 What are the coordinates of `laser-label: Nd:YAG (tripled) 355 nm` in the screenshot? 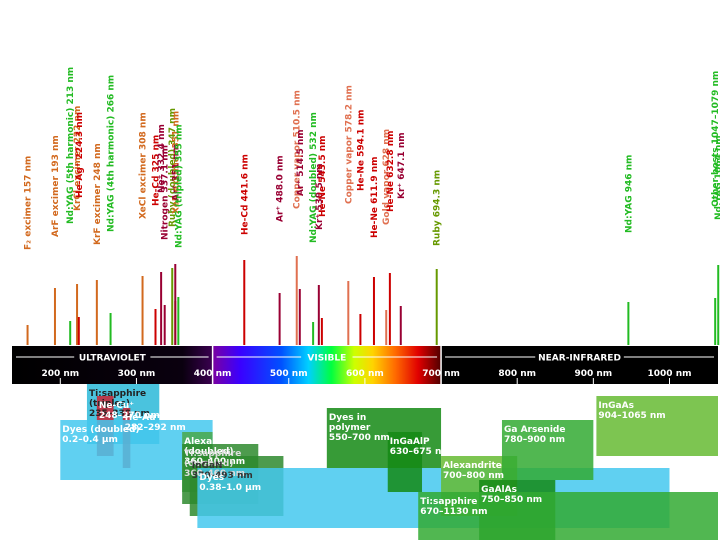 It's located at (179, 186).